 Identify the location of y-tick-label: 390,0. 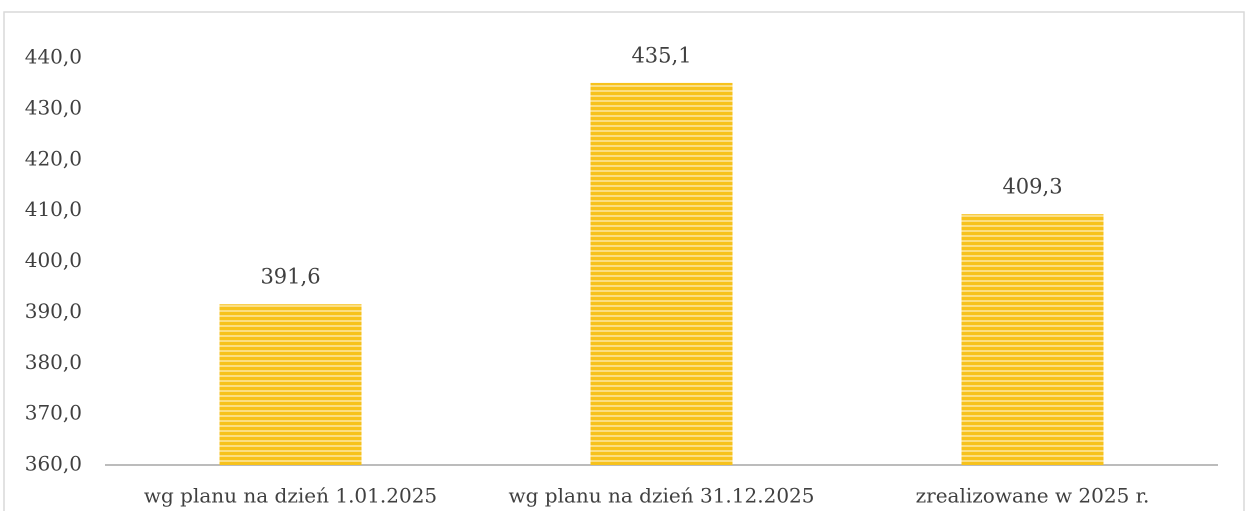
(53, 311).